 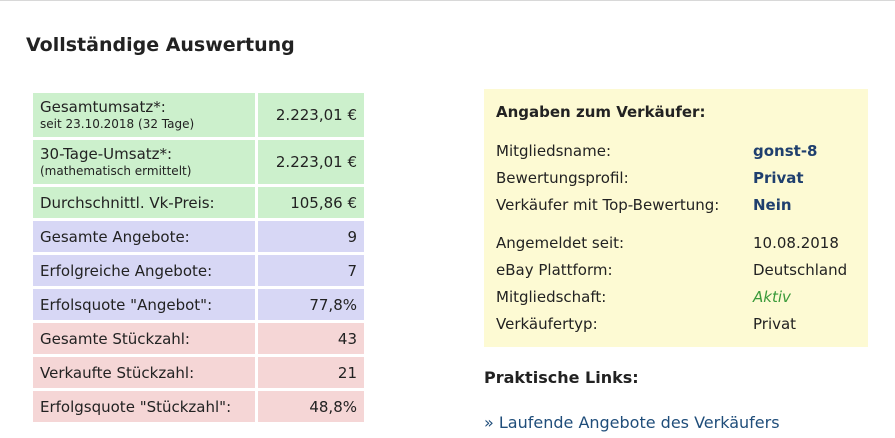 I want to click on stats-row-total-listings: Gesamte Angebote: 9, so click(x=198, y=236).